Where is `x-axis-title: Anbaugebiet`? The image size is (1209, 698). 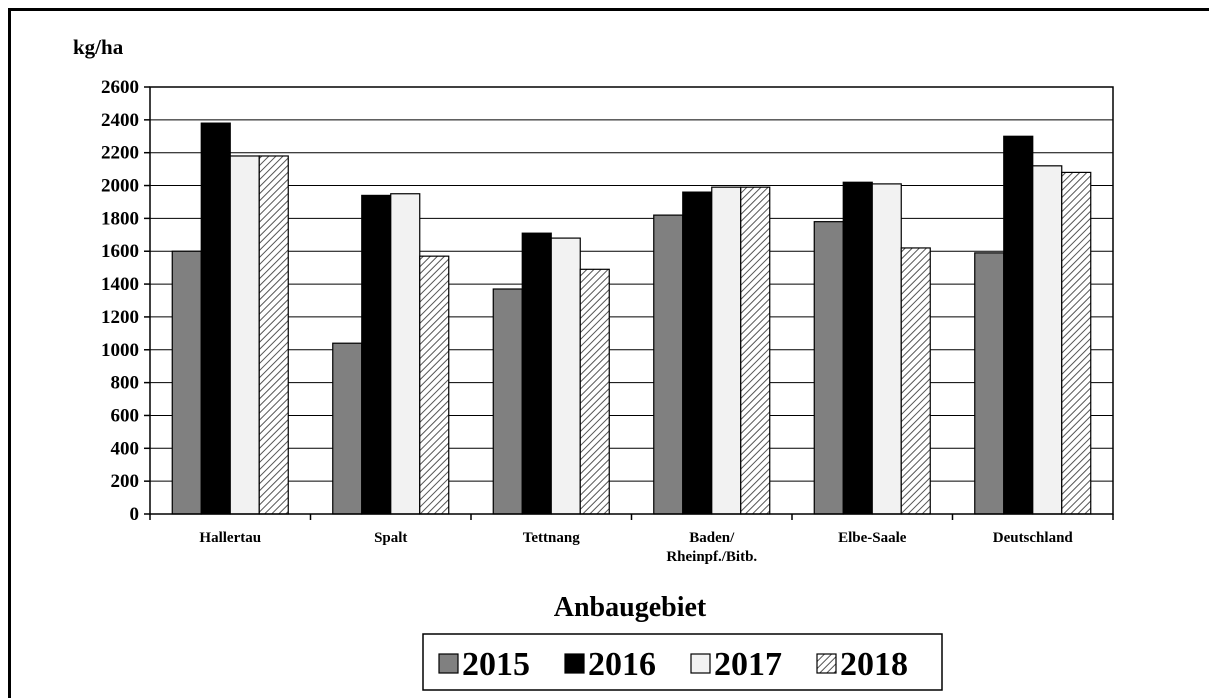
x-axis-title: Anbaugebiet is located at coordinates (630, 607).